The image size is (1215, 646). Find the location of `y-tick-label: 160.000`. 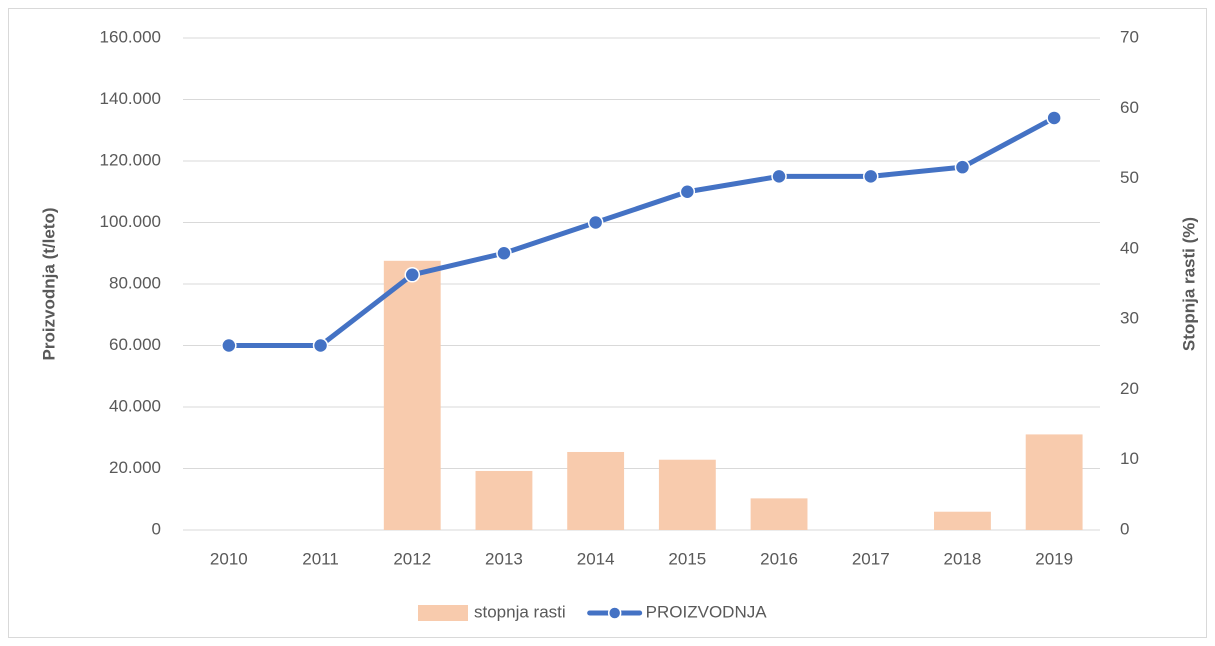

y-tick-label: 160.000 is located at coordinates (130, 36).